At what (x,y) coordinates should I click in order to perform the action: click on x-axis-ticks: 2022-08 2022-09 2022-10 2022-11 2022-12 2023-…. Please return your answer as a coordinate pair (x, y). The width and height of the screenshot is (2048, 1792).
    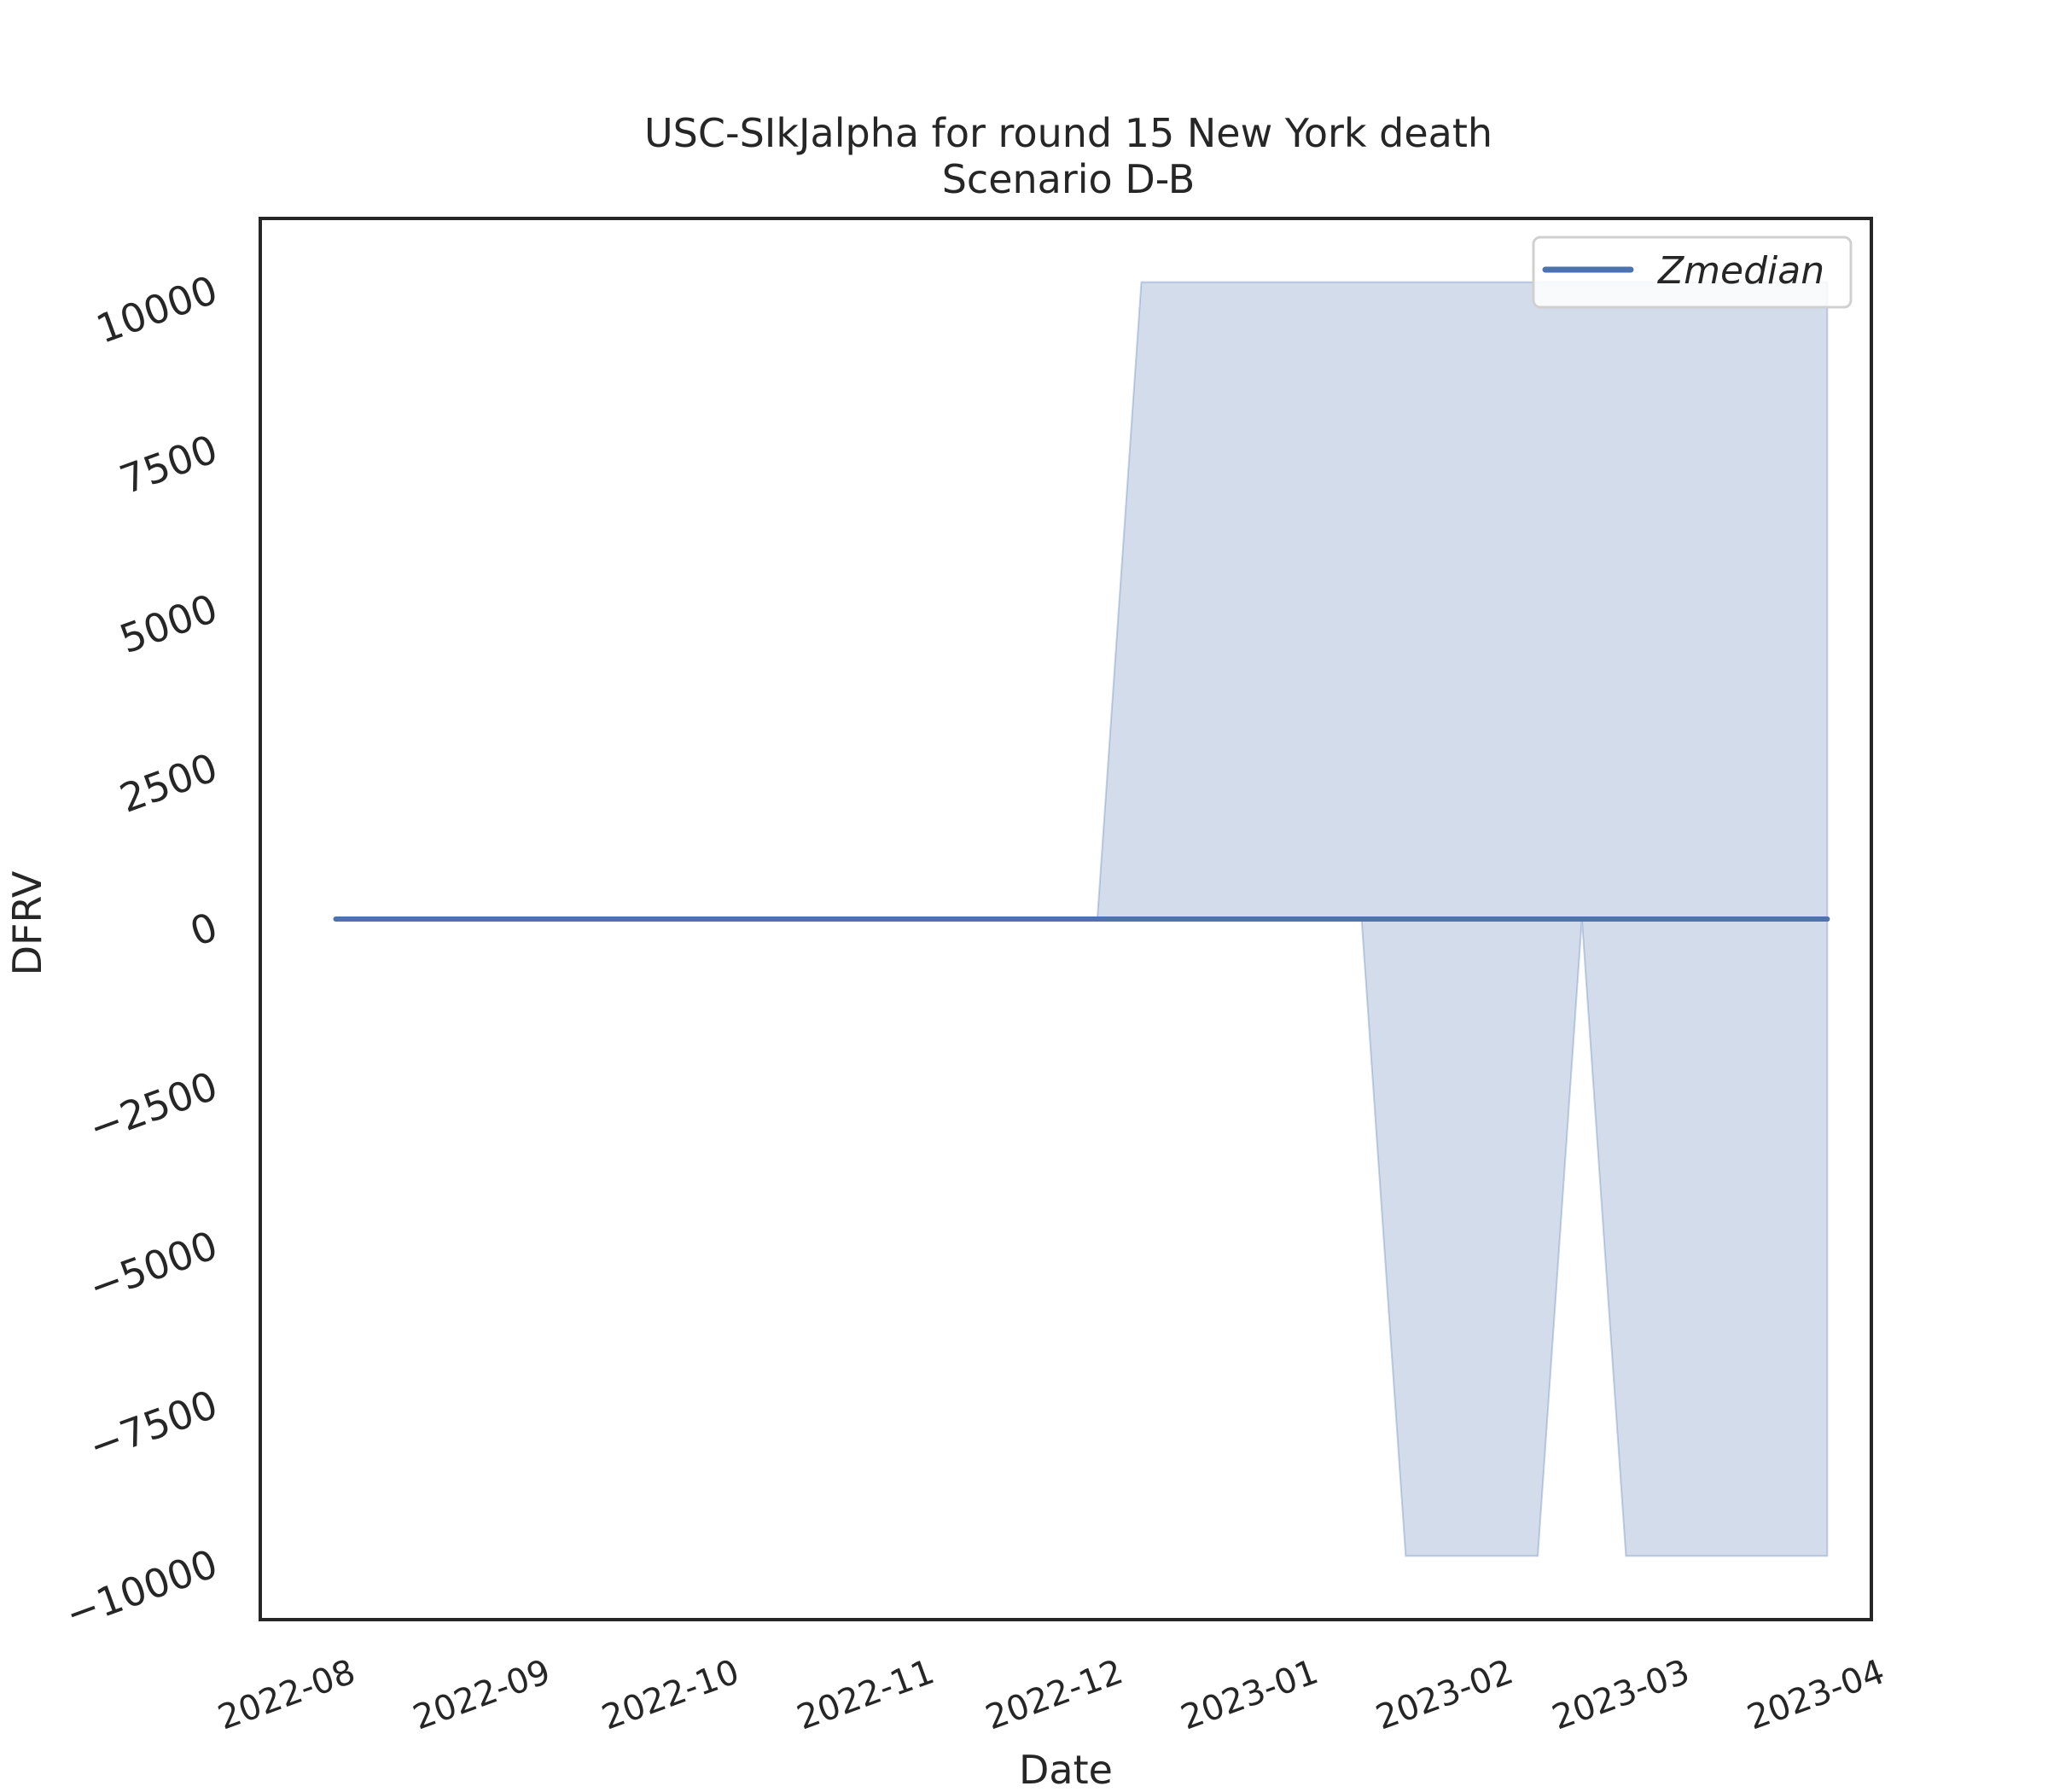
    Looking at the image, I should click on (1051, 1694).